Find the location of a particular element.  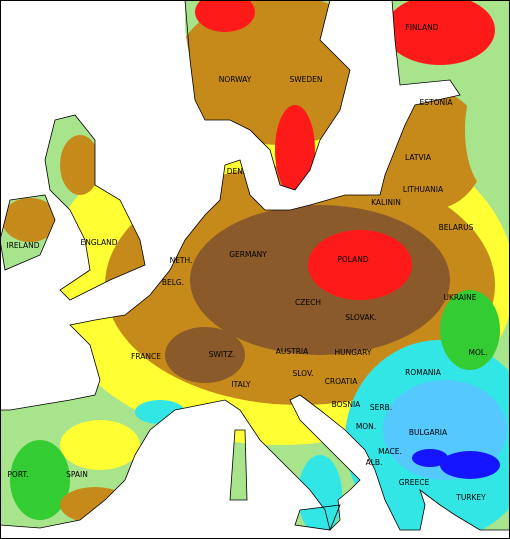

country-label: GERMANY is located at coordinates (248, 254).